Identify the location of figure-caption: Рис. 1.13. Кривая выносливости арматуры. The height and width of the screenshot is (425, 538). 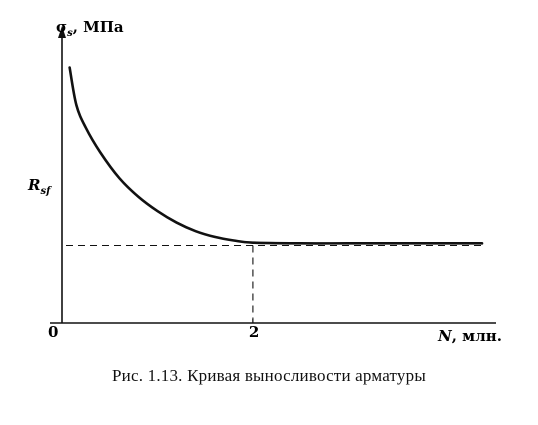
(269, 375).